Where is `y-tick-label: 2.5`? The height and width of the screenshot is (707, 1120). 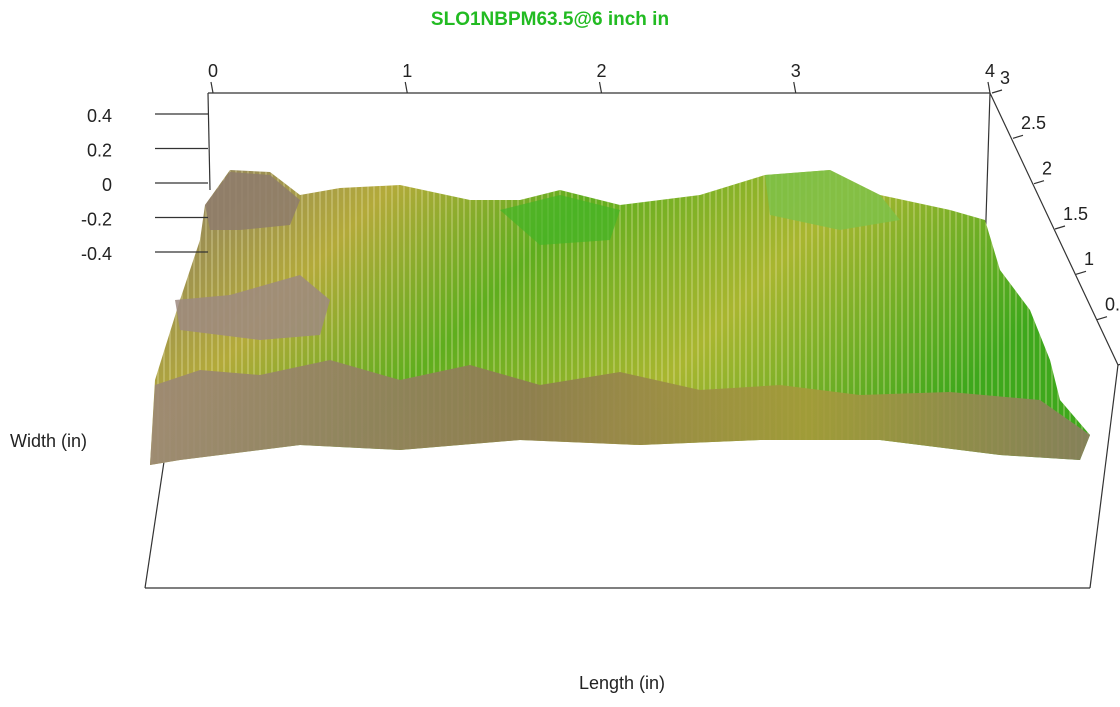 y-tick-label: 2.5 is located at coordinates (1033, 123).